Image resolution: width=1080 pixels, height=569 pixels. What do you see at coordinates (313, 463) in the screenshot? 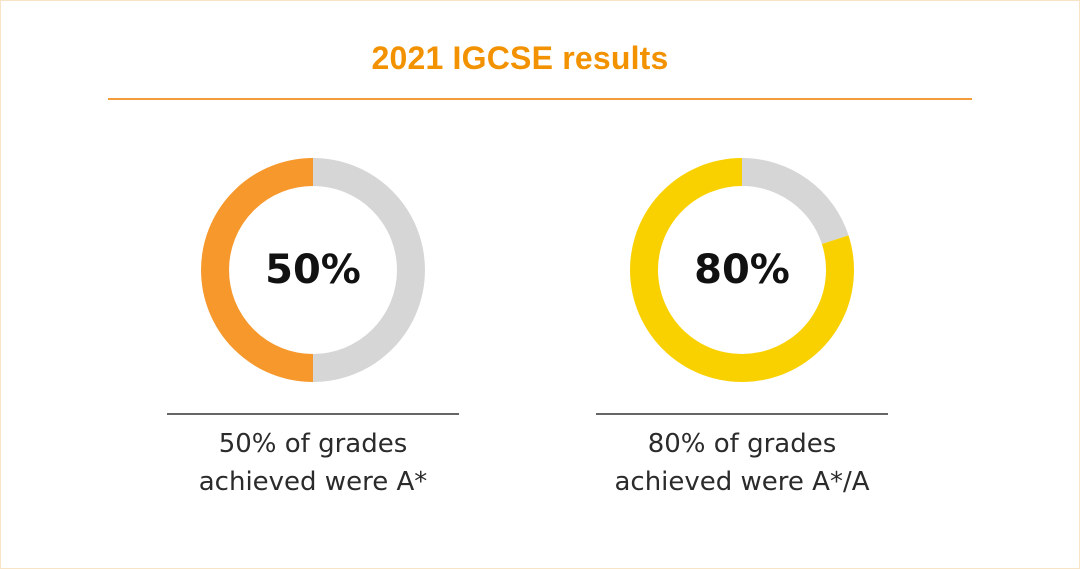
I see `caption: 50% of grades achieved were A*` at bounding box center [313, 463].